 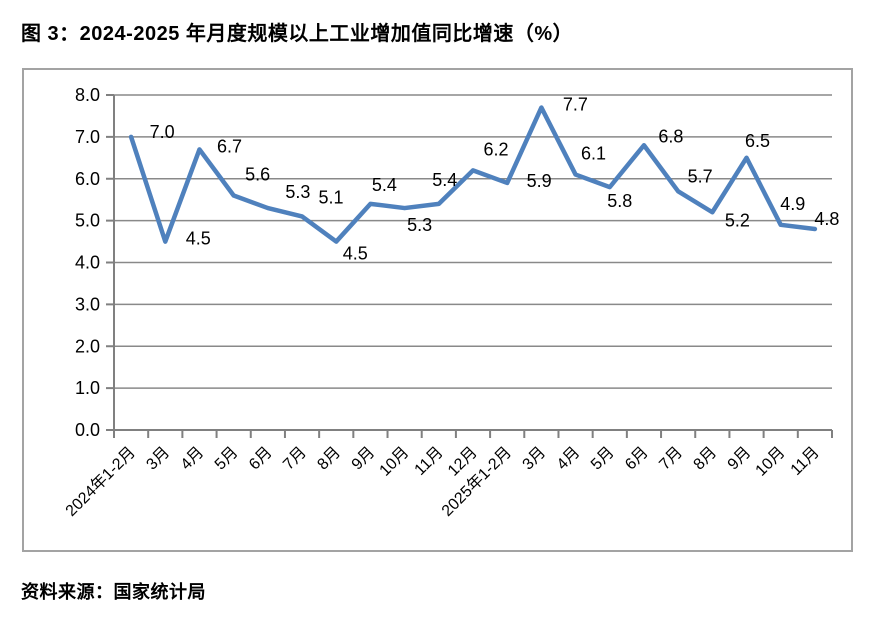 I want to click on data-point-label: 4.8, so click(x=826, y=219).